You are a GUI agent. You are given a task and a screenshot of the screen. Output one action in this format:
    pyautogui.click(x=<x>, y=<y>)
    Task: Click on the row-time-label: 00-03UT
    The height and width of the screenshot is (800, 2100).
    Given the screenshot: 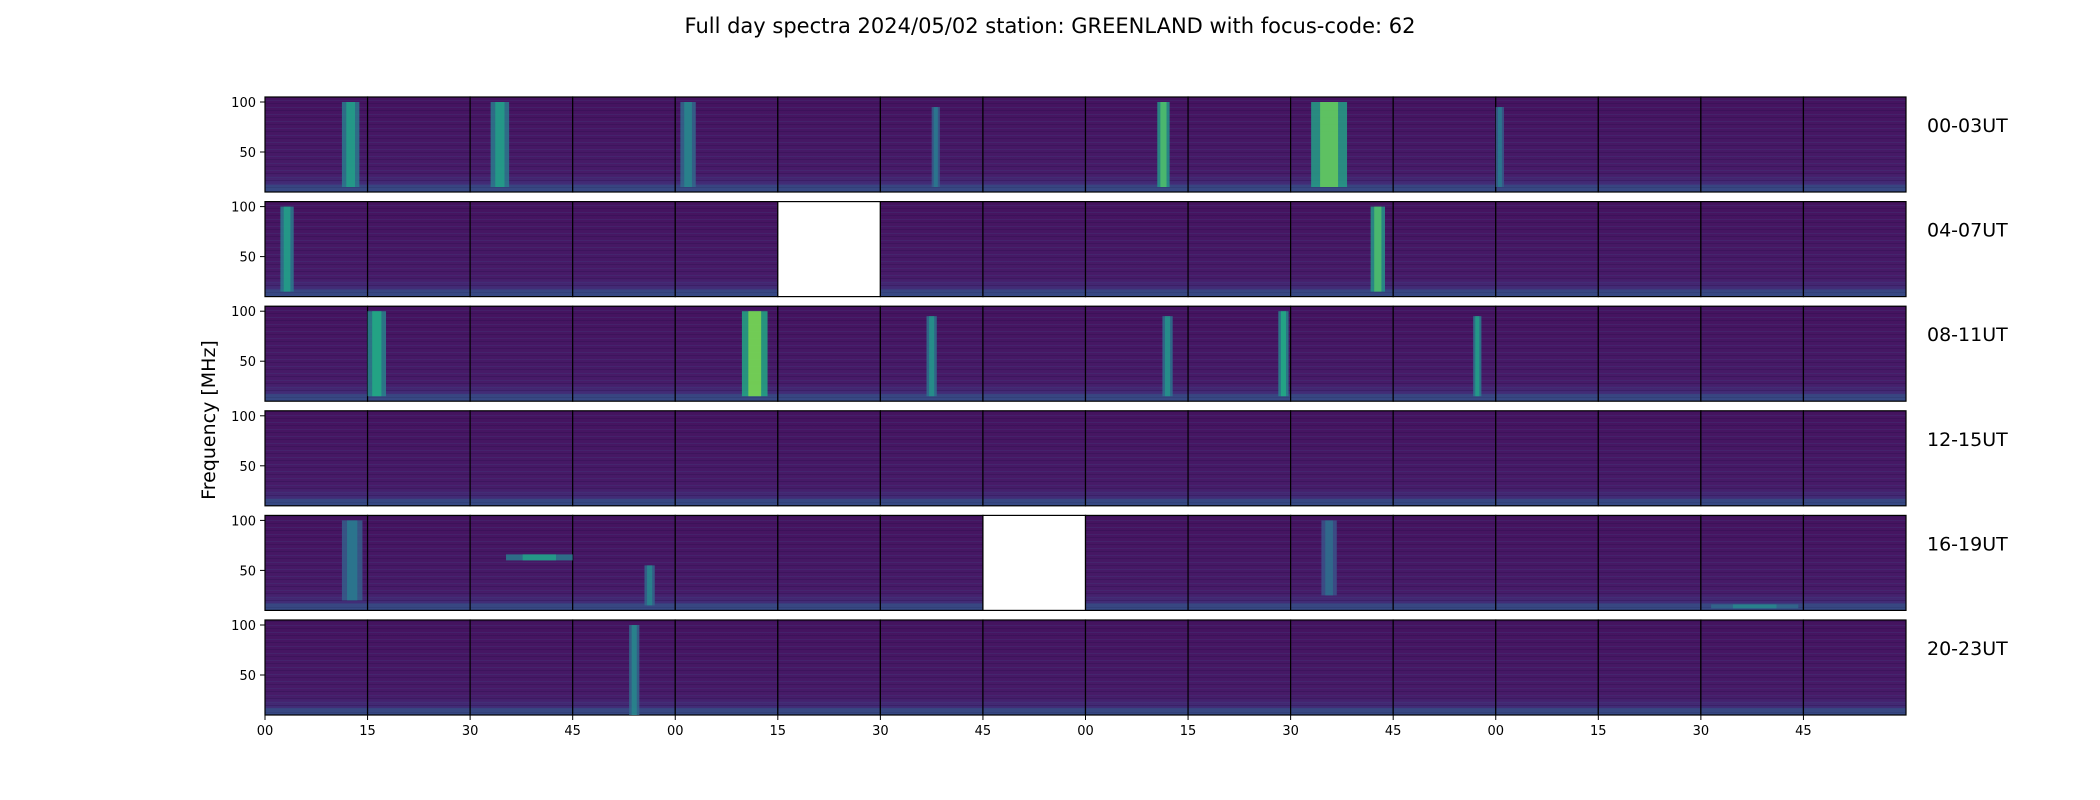 What is the action you would take?
    pyautogui.click(x=1967, y=126)
    